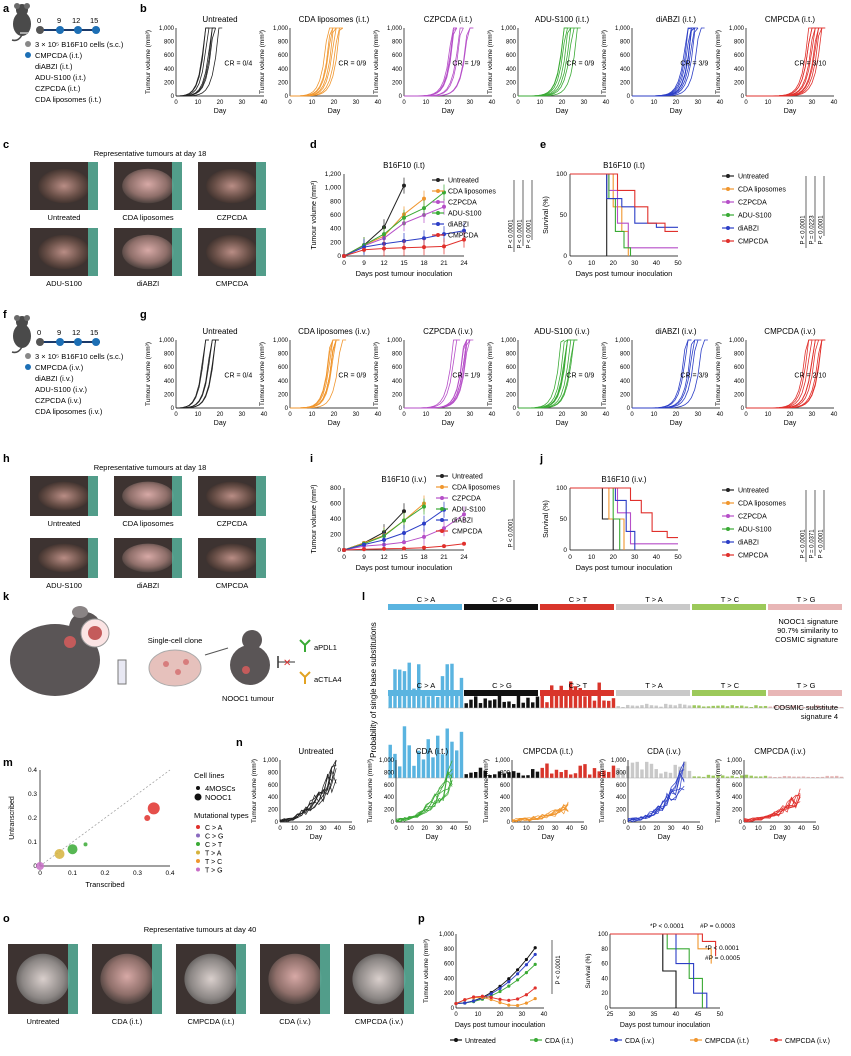  I want to click on complete-response-label: CR = 0/4, so click(238, 63).